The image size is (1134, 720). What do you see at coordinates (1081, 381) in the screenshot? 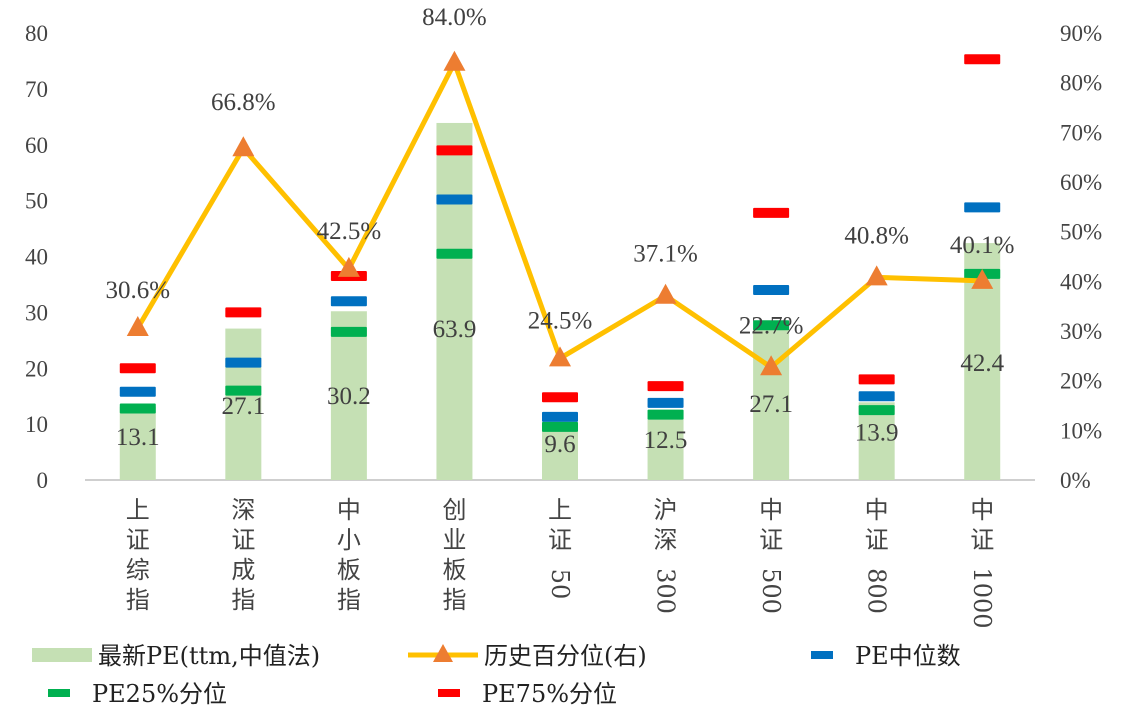
I see `right-tick-label: 20%` at bounding box center [1081, 381].